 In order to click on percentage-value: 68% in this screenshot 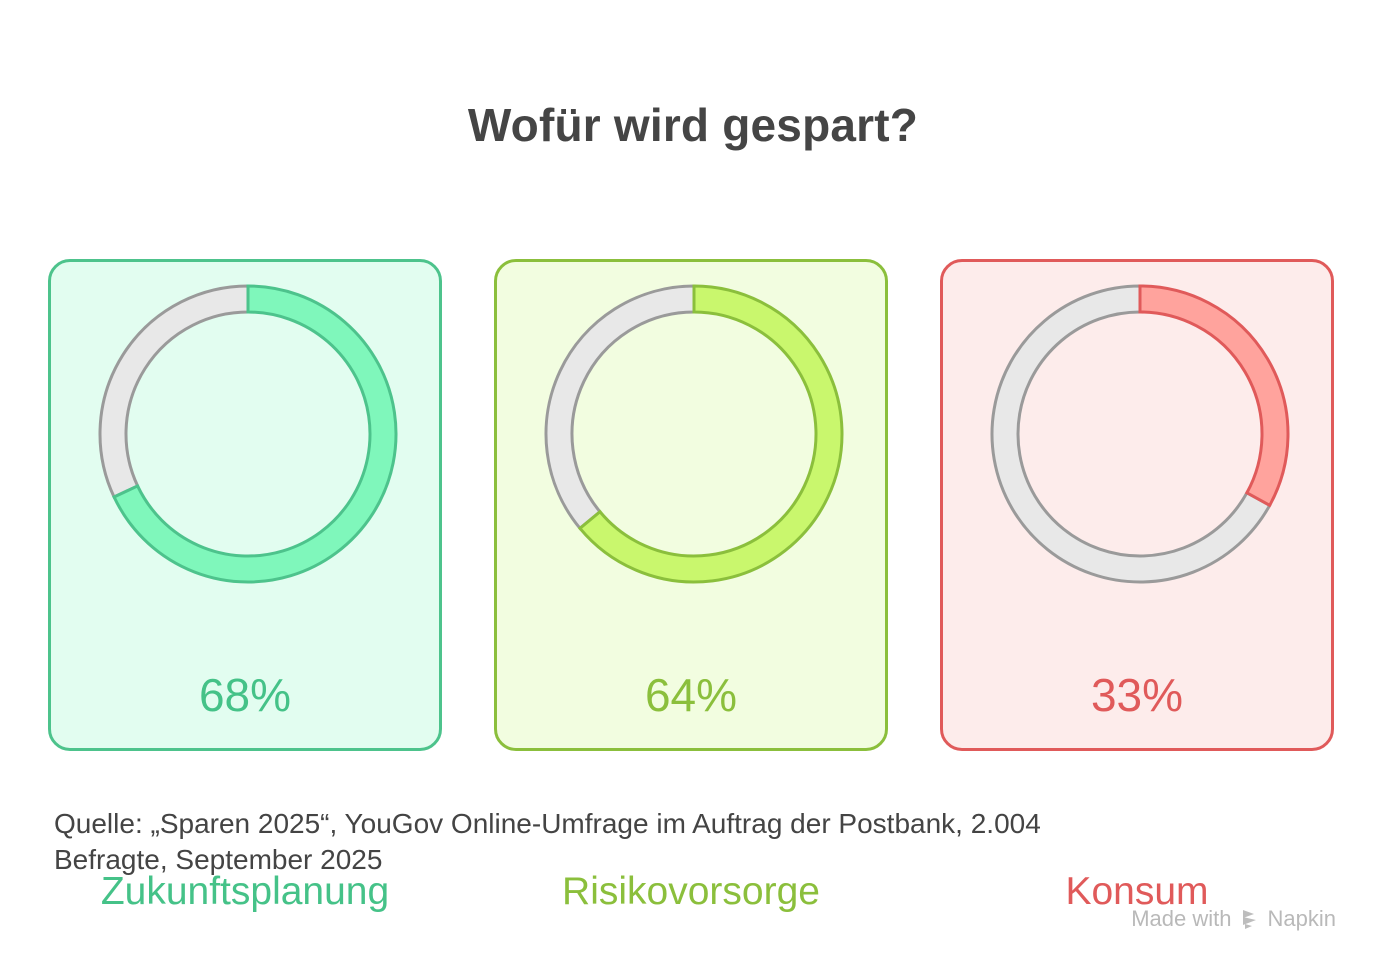, I will do `click(245, 695)`.